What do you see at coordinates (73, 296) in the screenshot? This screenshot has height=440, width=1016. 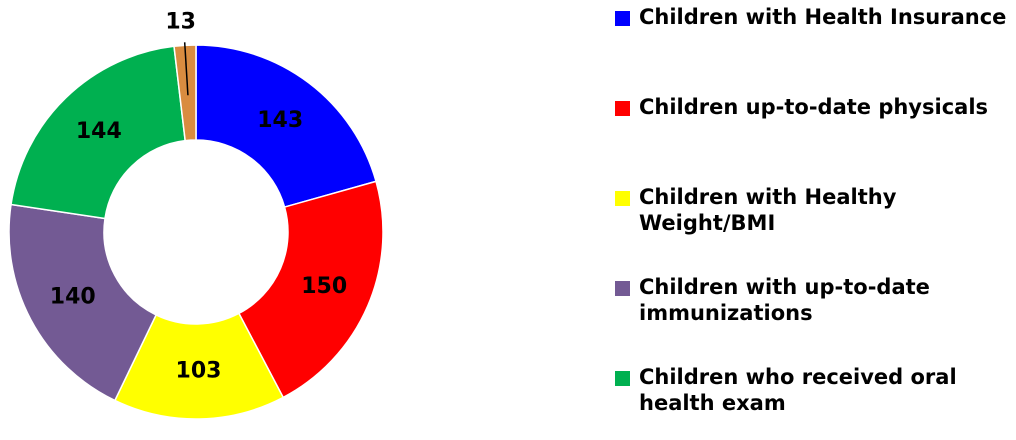 I see `data-label: 140` at bounding box center [73, 296].